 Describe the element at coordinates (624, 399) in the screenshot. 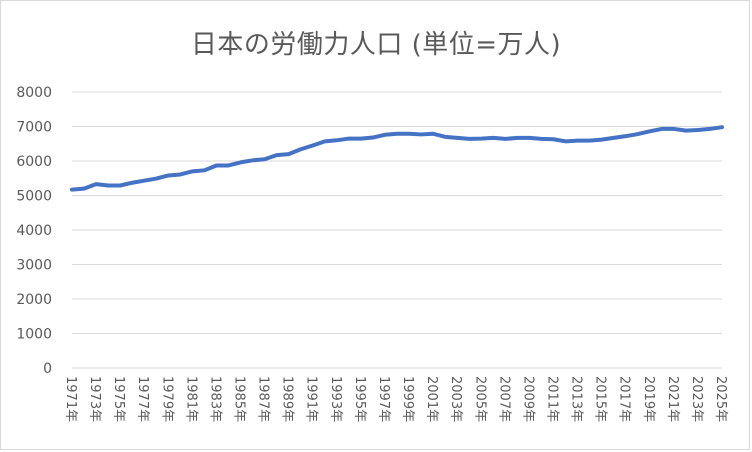

I see `x-tick-label: 2017年` at that location.